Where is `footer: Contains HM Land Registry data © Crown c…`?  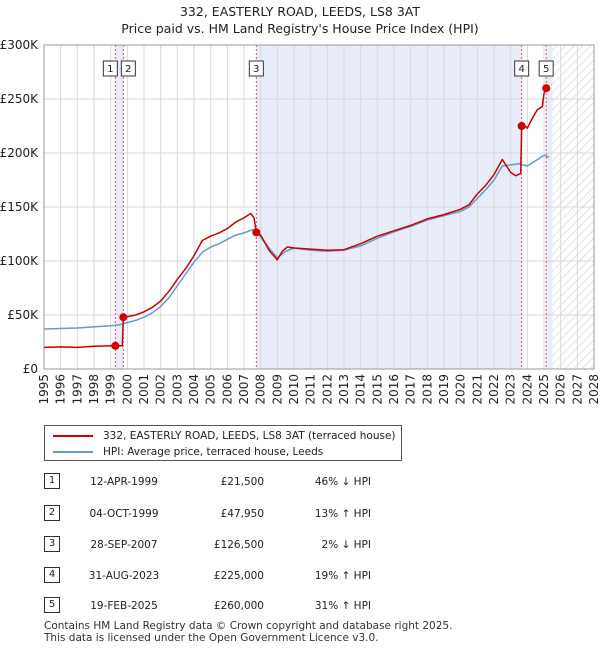
footer: Contains HM Land Registry data © Crown c… is located at coordinates (248, 632).